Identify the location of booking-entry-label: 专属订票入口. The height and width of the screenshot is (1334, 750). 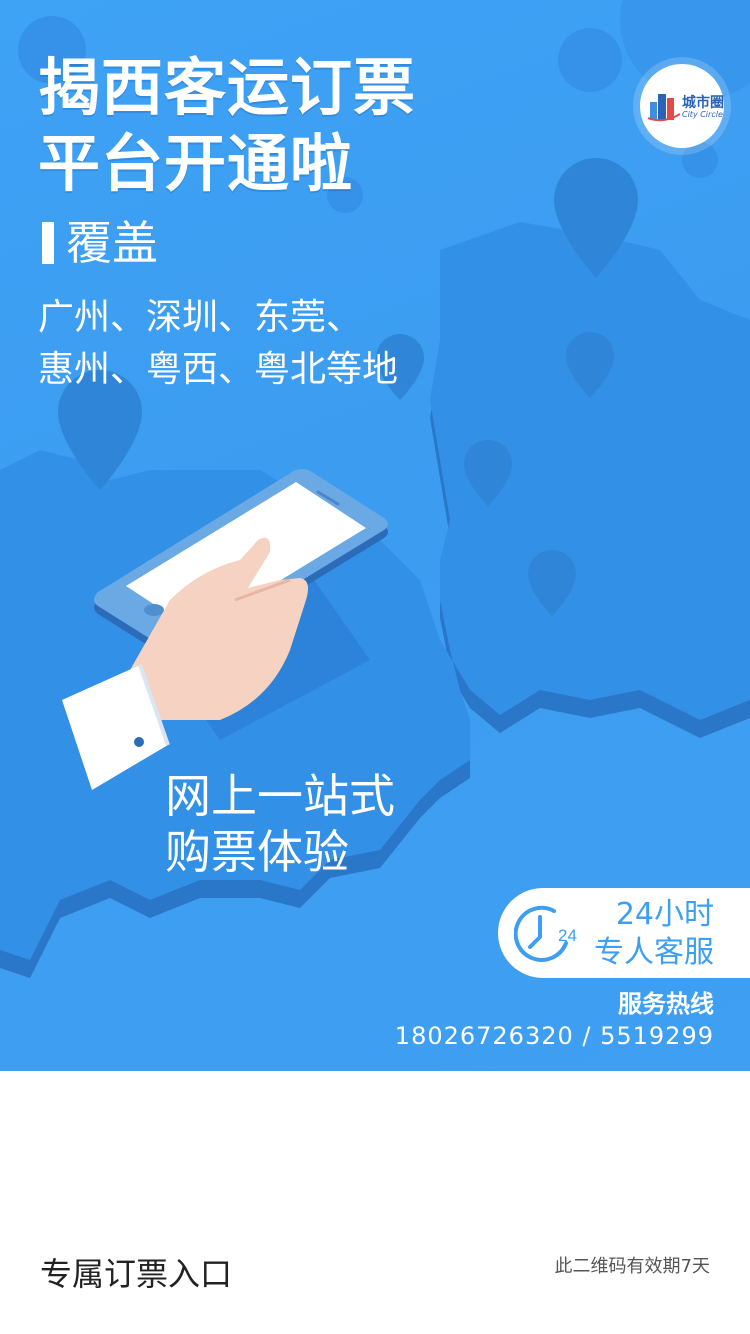
(136, 1274).